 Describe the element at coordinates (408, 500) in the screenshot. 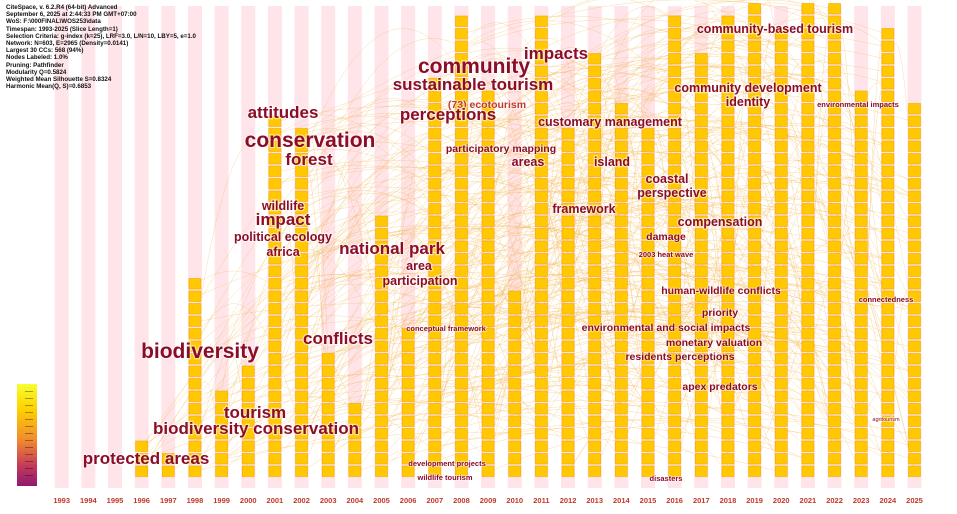

I see `year-label: 2006` at that location.